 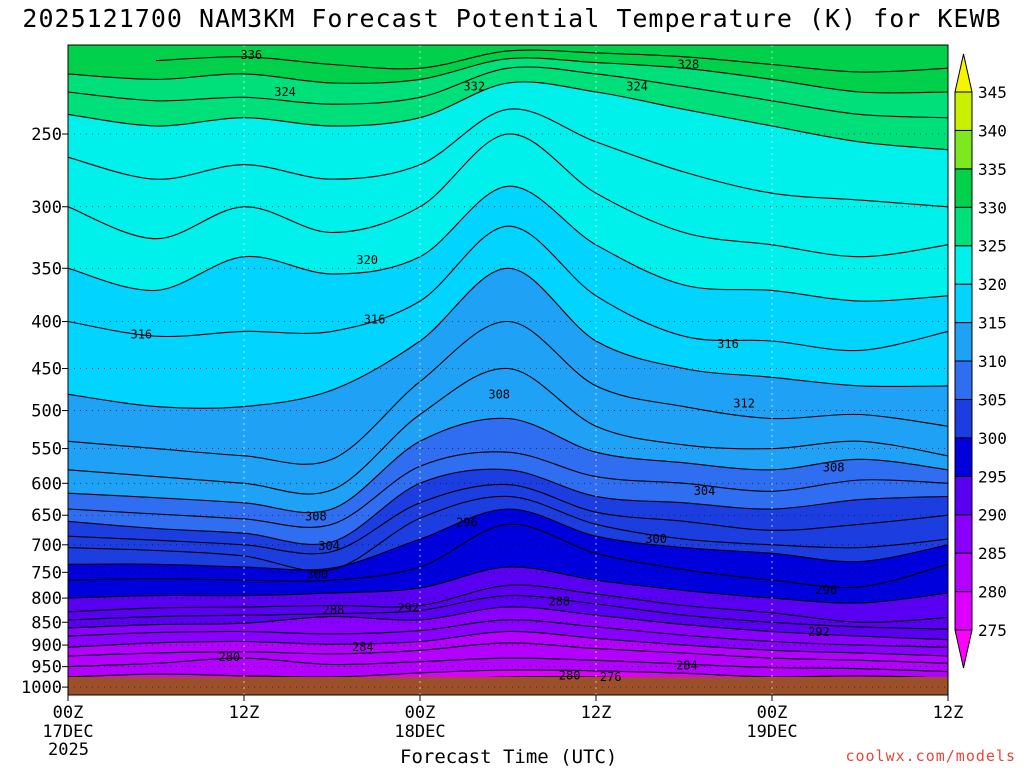 I want to click on colorbar-label: 290, so click(x=992, y=515).